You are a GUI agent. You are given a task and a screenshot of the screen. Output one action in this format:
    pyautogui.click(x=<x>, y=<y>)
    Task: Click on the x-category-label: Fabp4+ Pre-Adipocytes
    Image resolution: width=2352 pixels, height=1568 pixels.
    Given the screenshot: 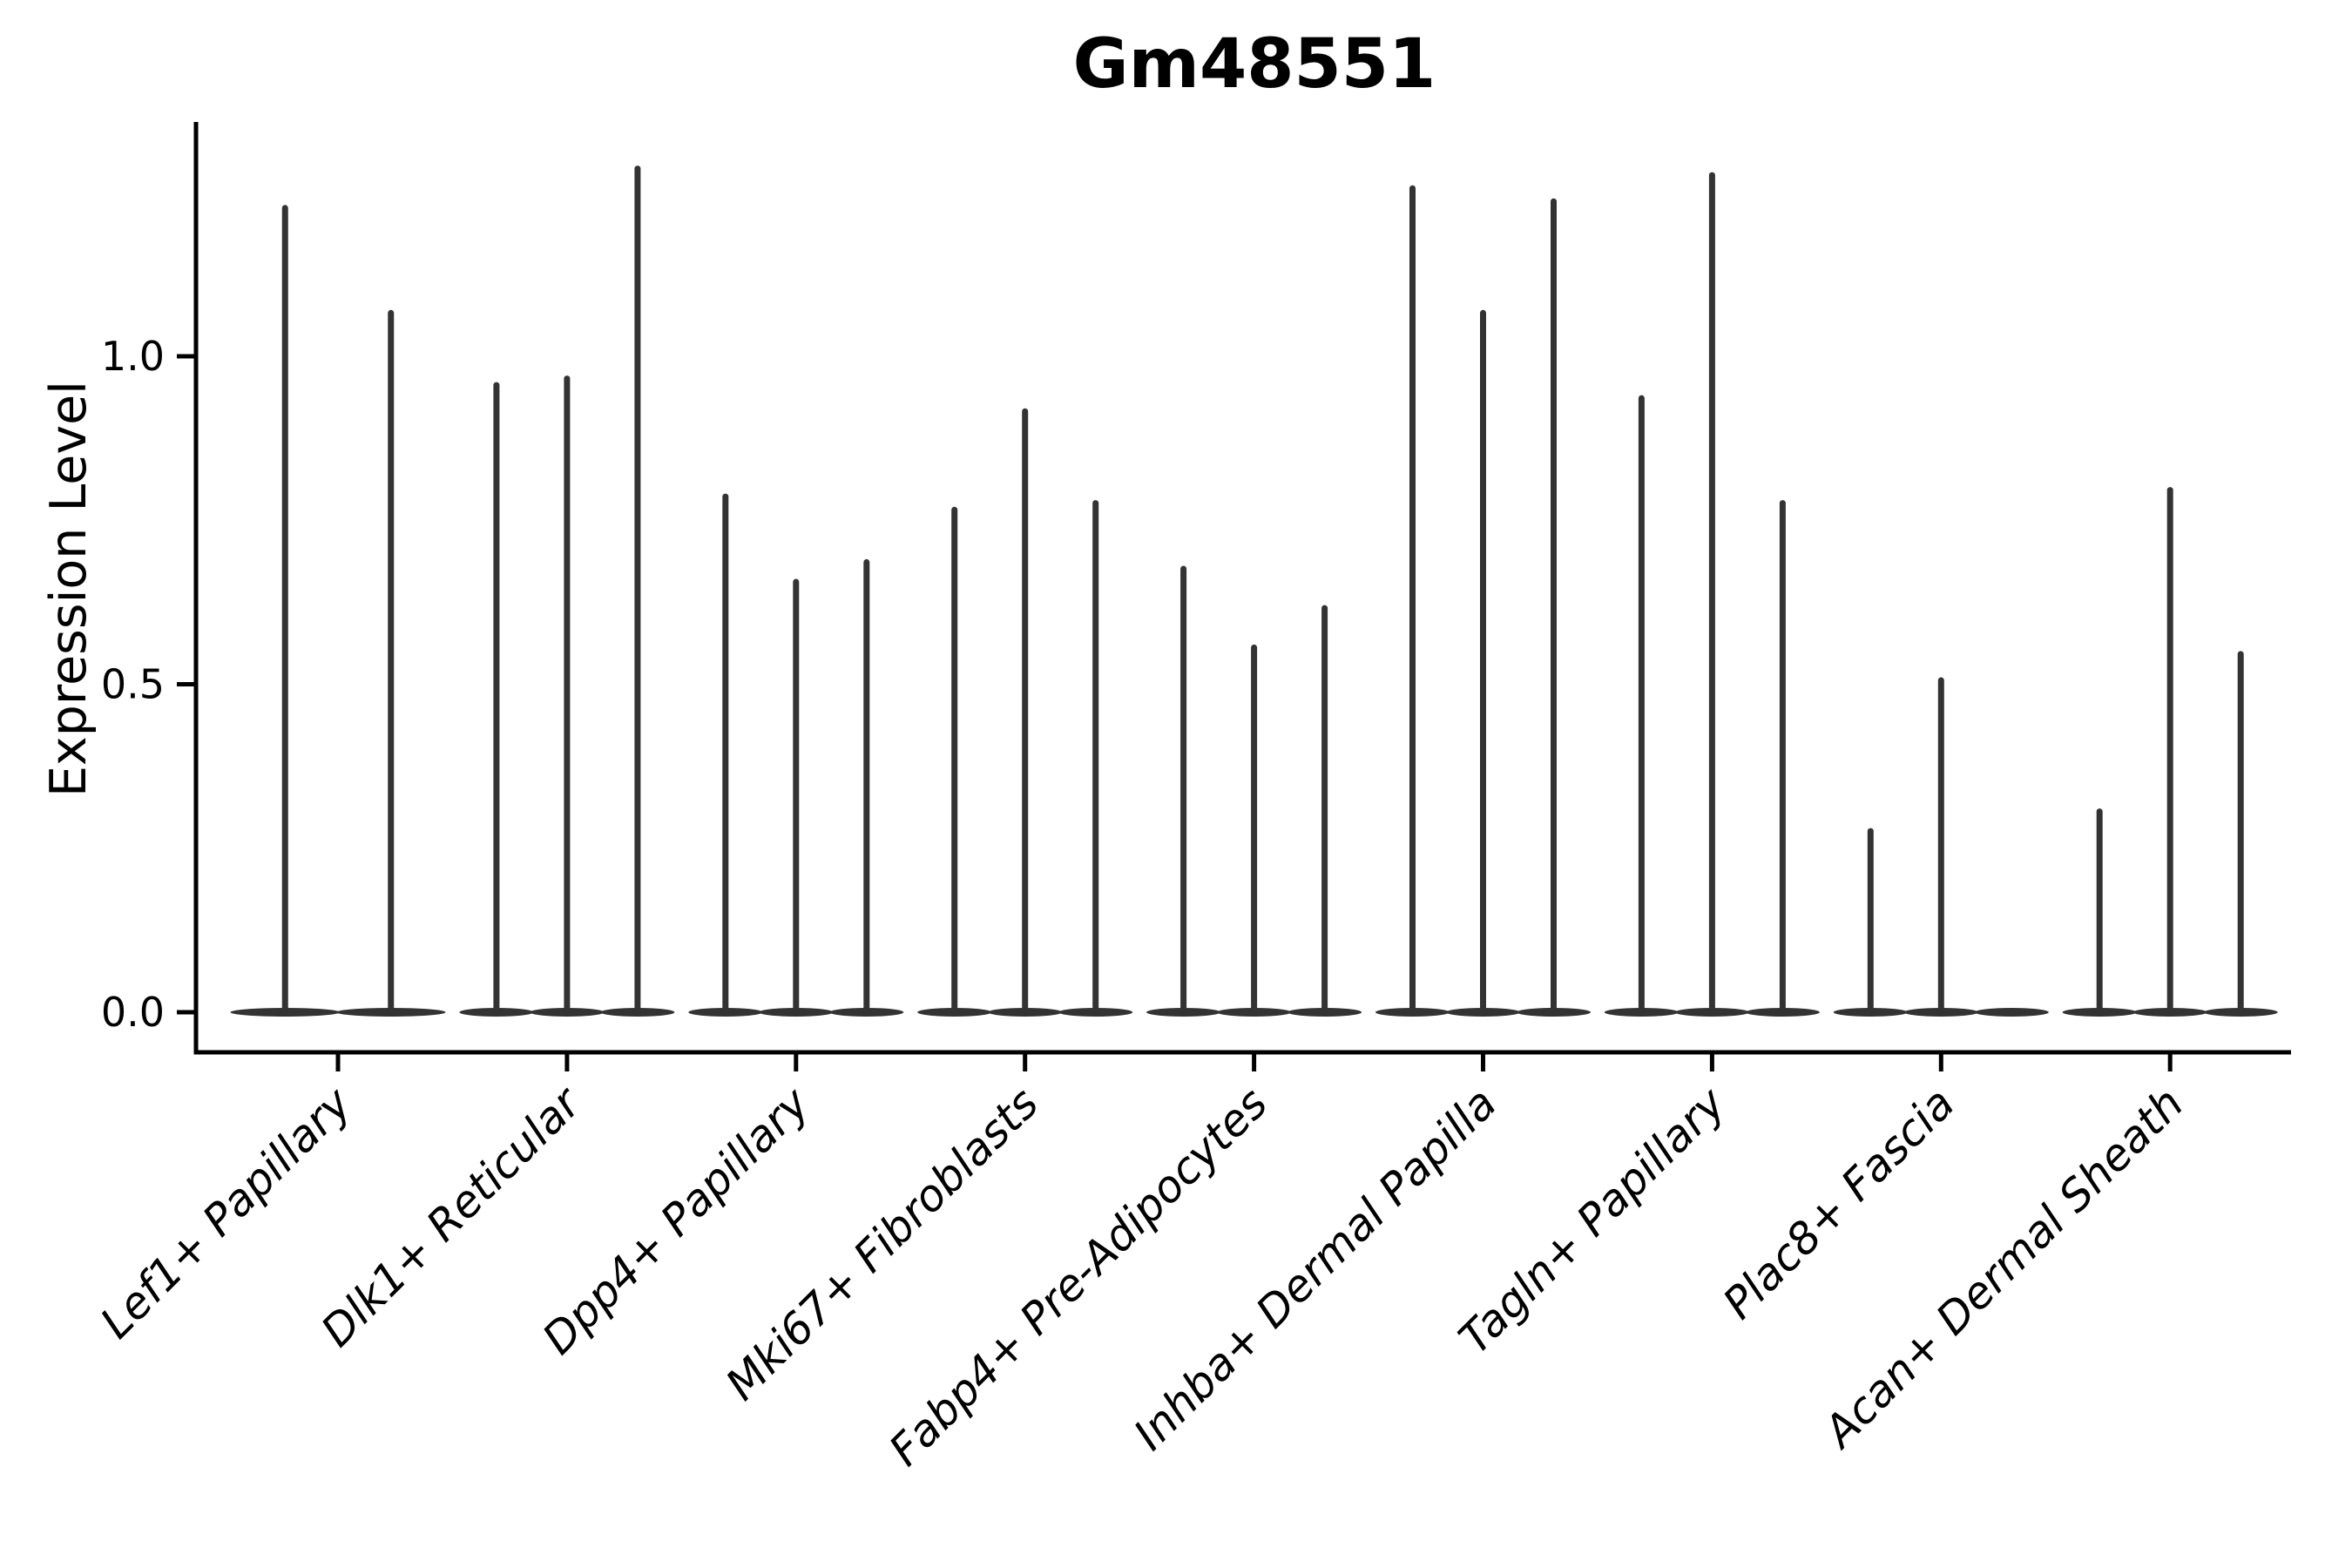 What is the action you would take?
    pyautogui.click(x=1079, y=1277)
    